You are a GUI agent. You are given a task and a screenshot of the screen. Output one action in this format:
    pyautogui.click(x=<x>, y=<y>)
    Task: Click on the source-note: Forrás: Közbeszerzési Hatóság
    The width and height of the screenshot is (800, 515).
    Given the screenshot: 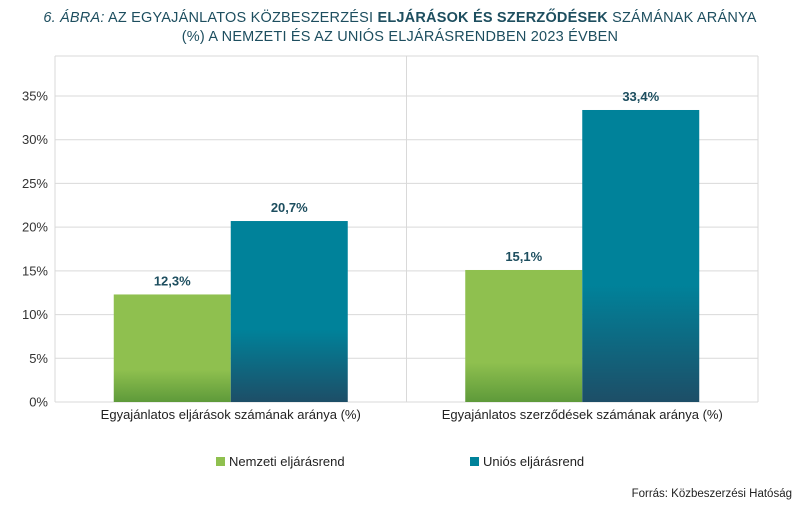 What is the action you would take?
    pyautogui.click(x=711, y=494)
    